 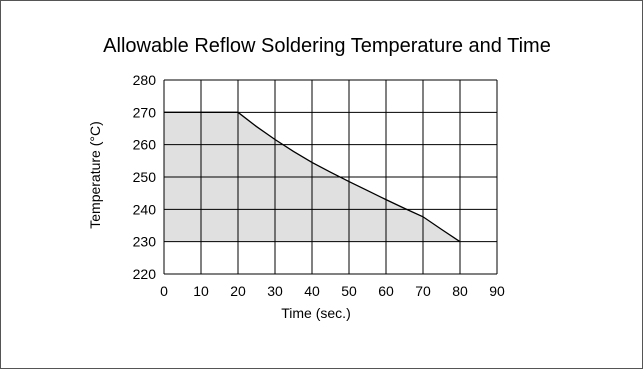 I want to click on x-tick-label: 90, so click(x=497, y=291).